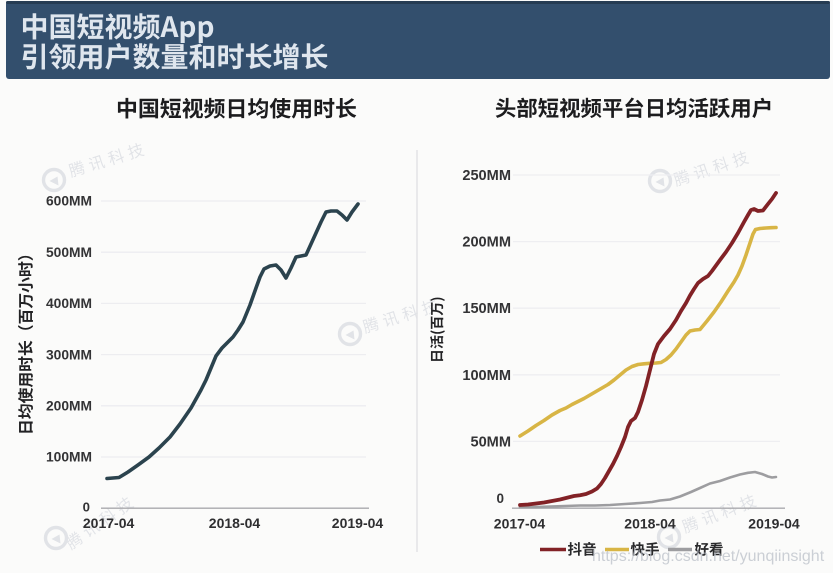 The height and width of the screenshot is (573, 833). I want to click on svg-text: 300MM, so click(69, 354).